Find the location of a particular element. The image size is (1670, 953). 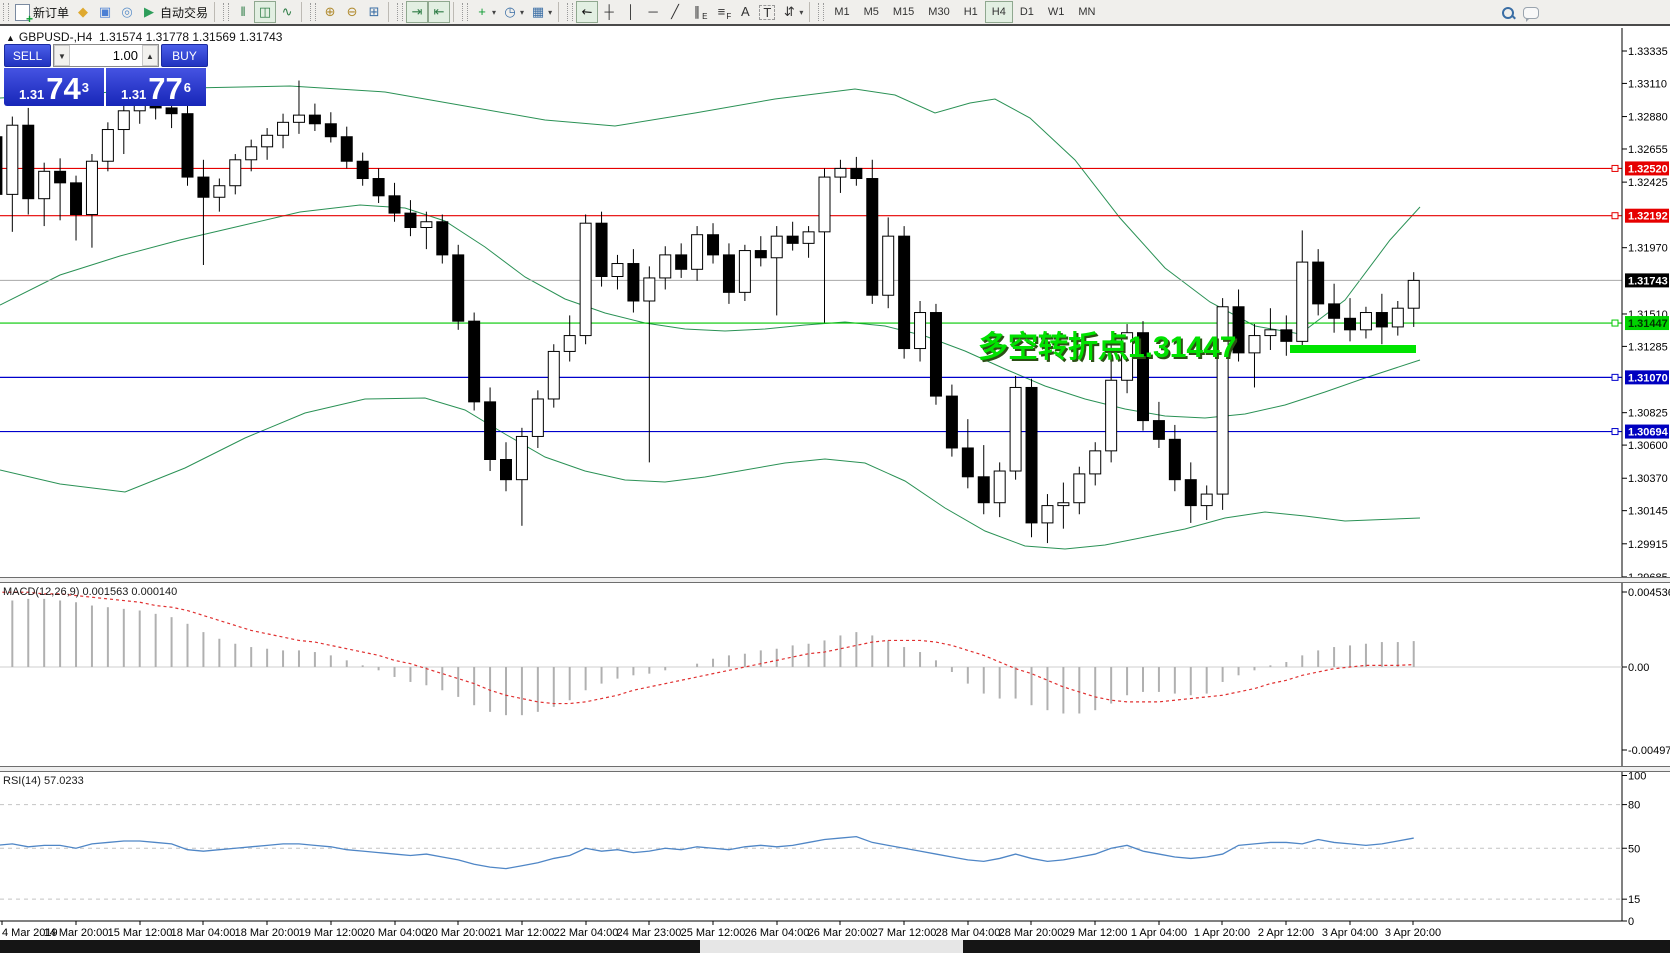

line-chart-button: ∿ is located at coordinates (287, 12).